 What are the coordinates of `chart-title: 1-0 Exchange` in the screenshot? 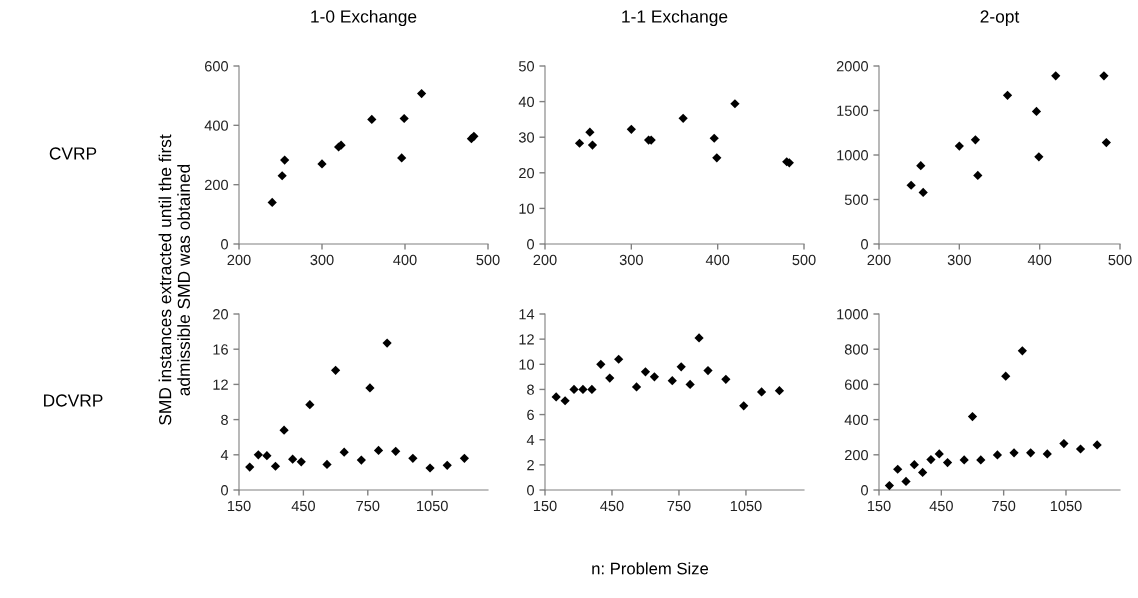 It's located at (364, 18).